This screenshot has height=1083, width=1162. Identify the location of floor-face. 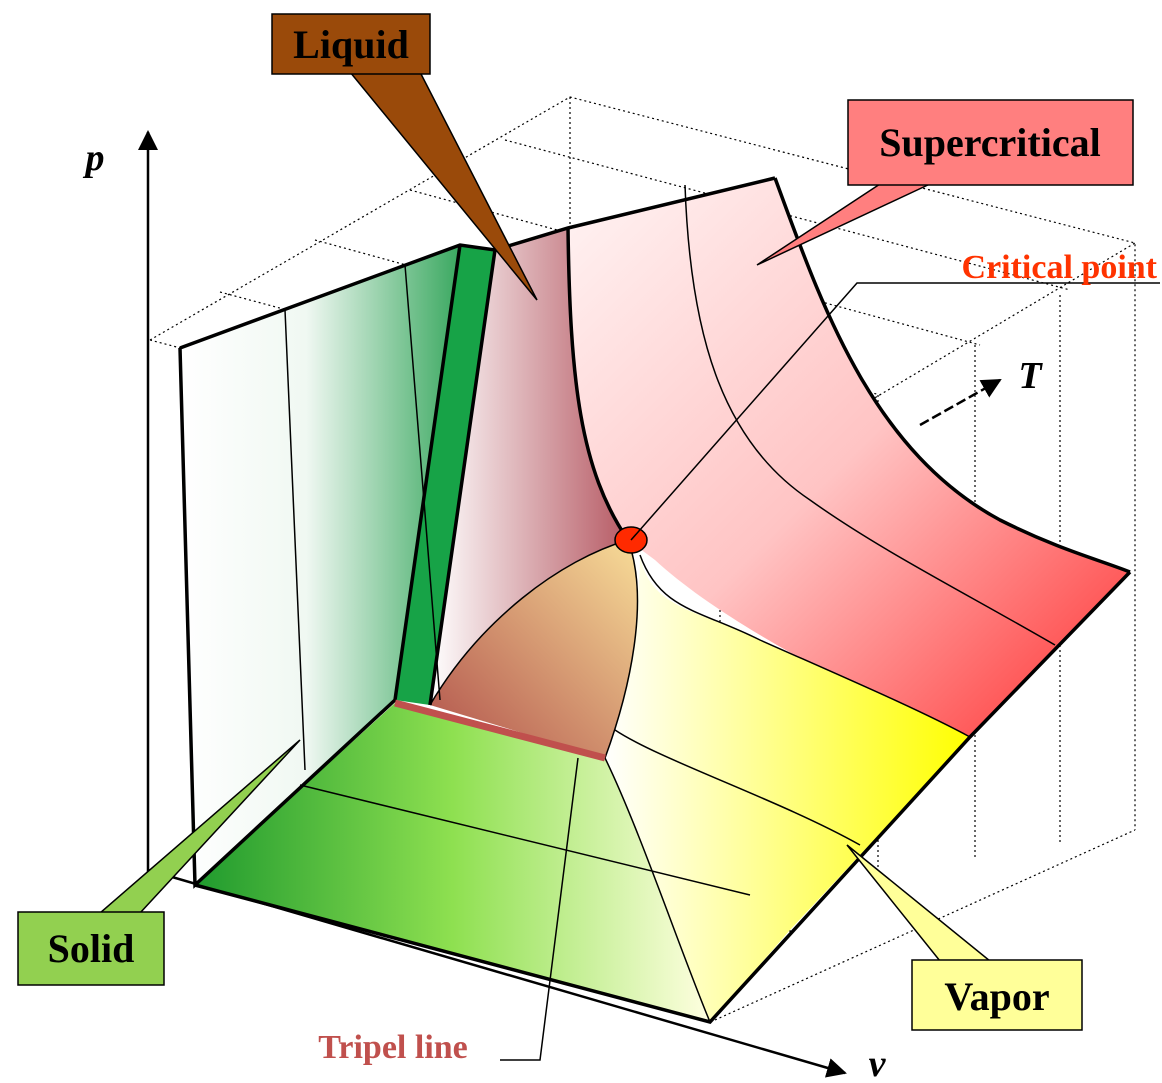
(452, 862).